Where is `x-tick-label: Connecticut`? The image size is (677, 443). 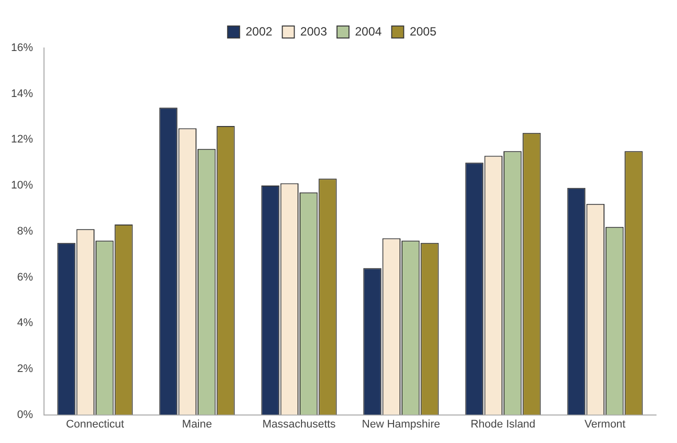
x-tick-label: Connecticut is located at coordinates (95, 424).